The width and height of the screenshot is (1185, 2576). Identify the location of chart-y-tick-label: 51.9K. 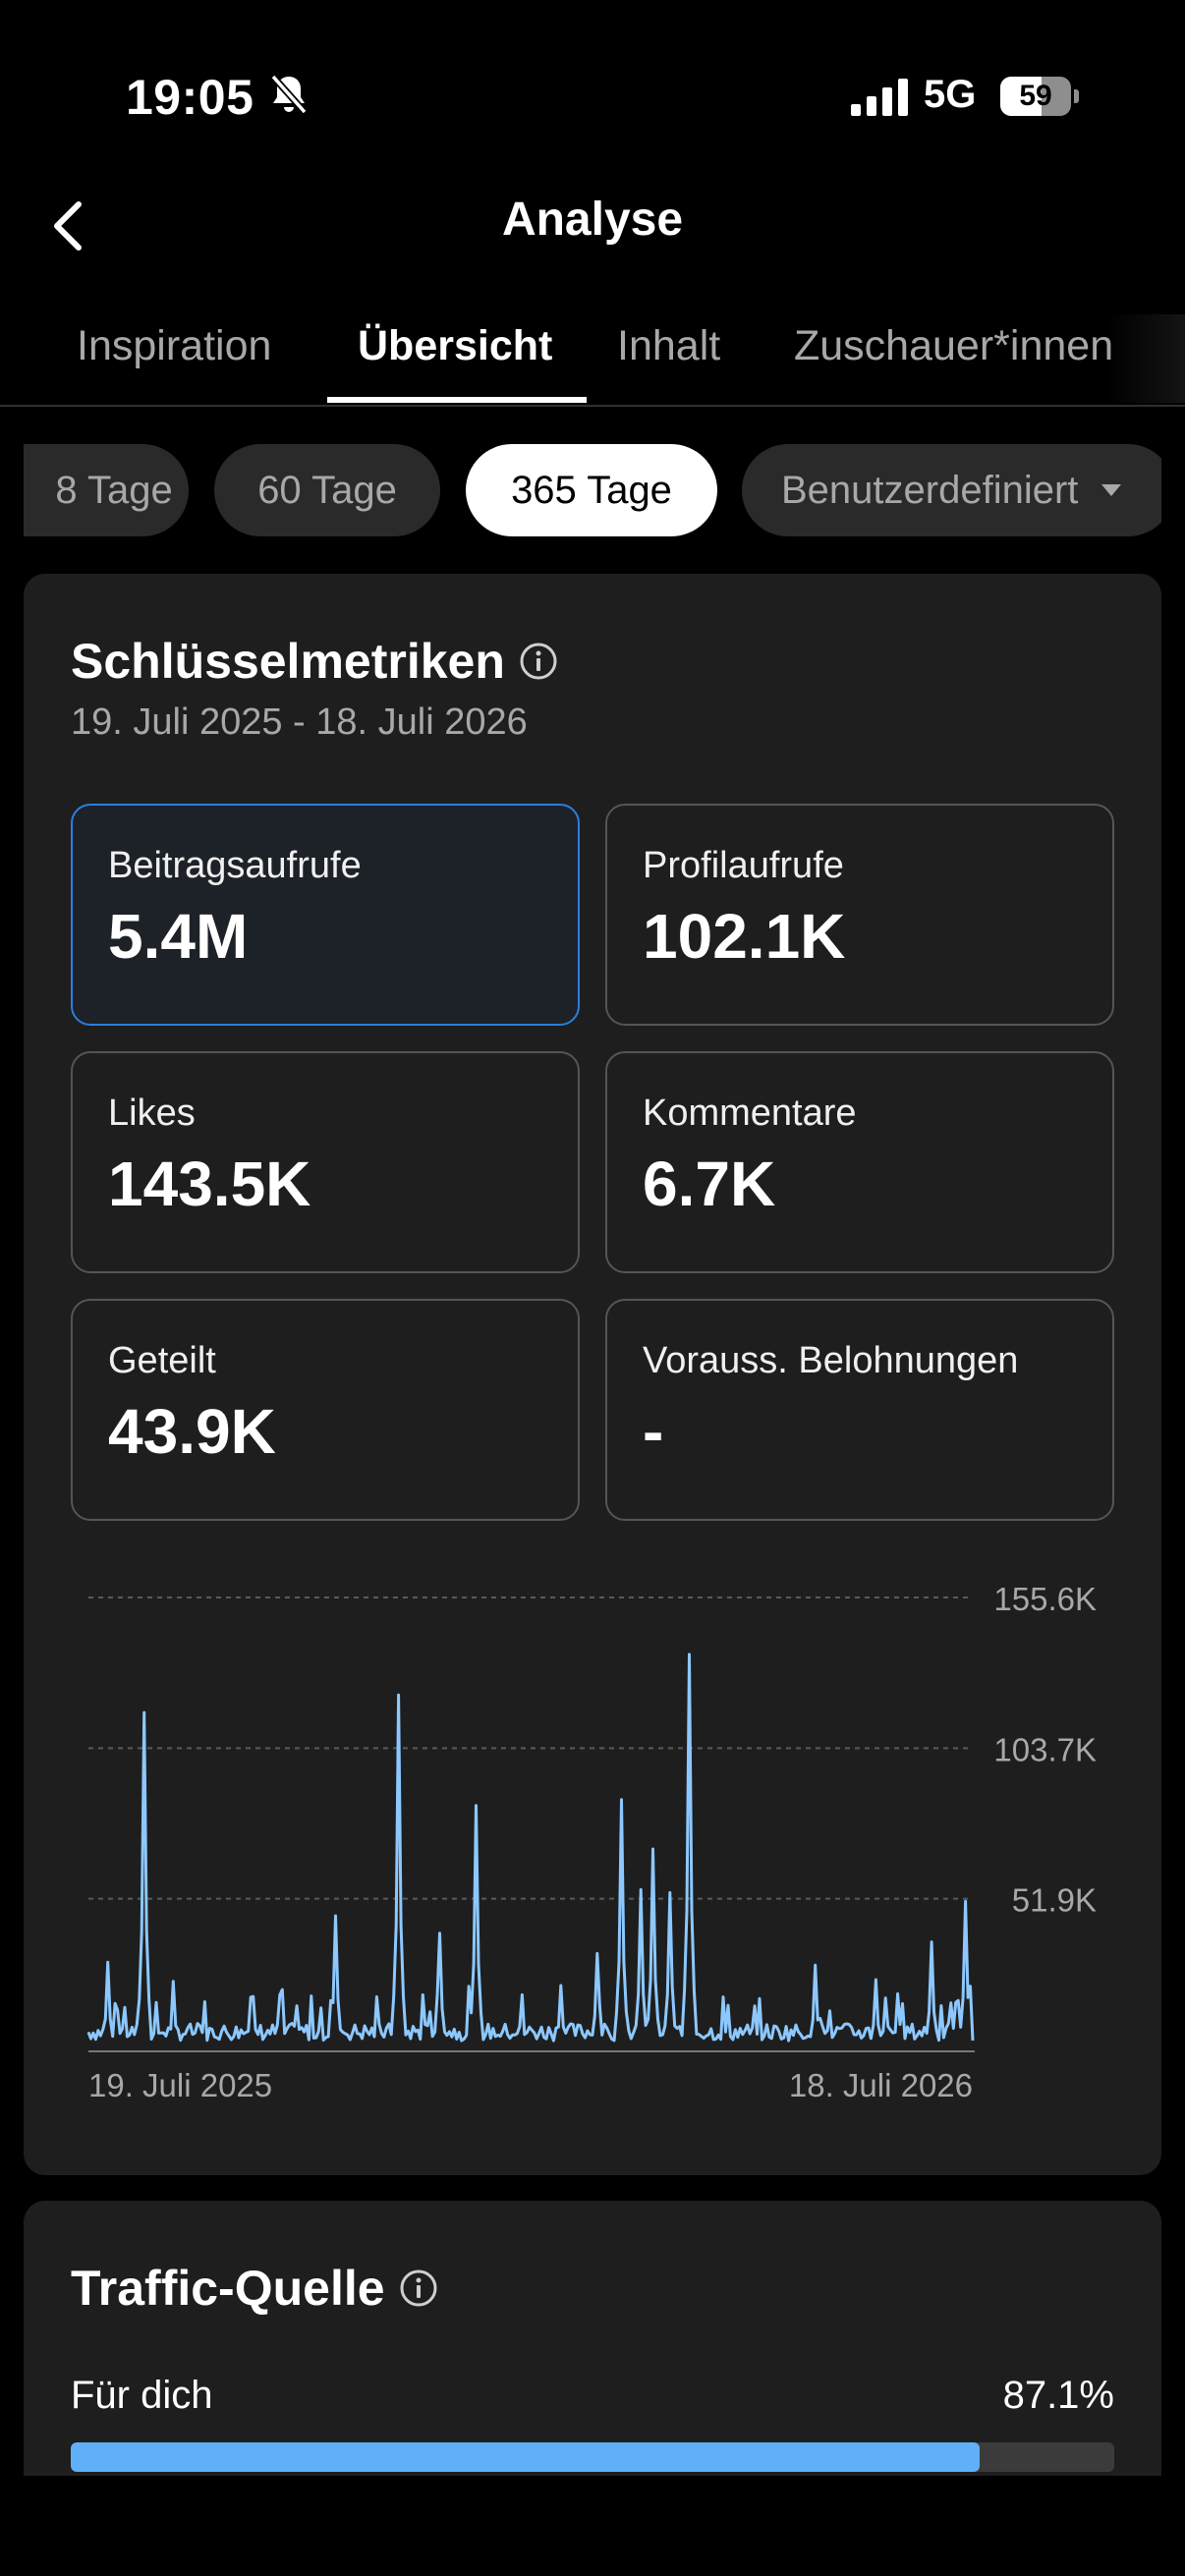
(1054, 1900).